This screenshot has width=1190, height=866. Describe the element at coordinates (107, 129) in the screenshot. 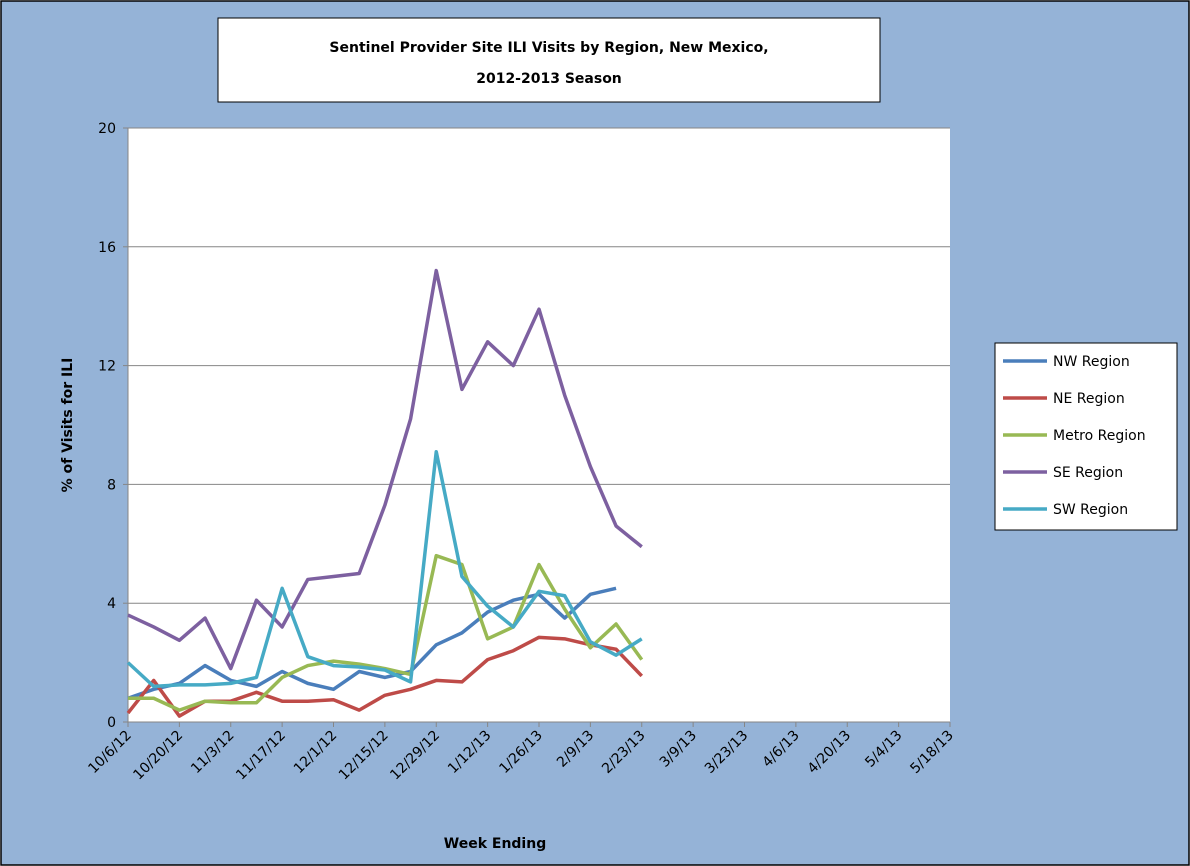

I see `y-tick-label: 20` at that location.